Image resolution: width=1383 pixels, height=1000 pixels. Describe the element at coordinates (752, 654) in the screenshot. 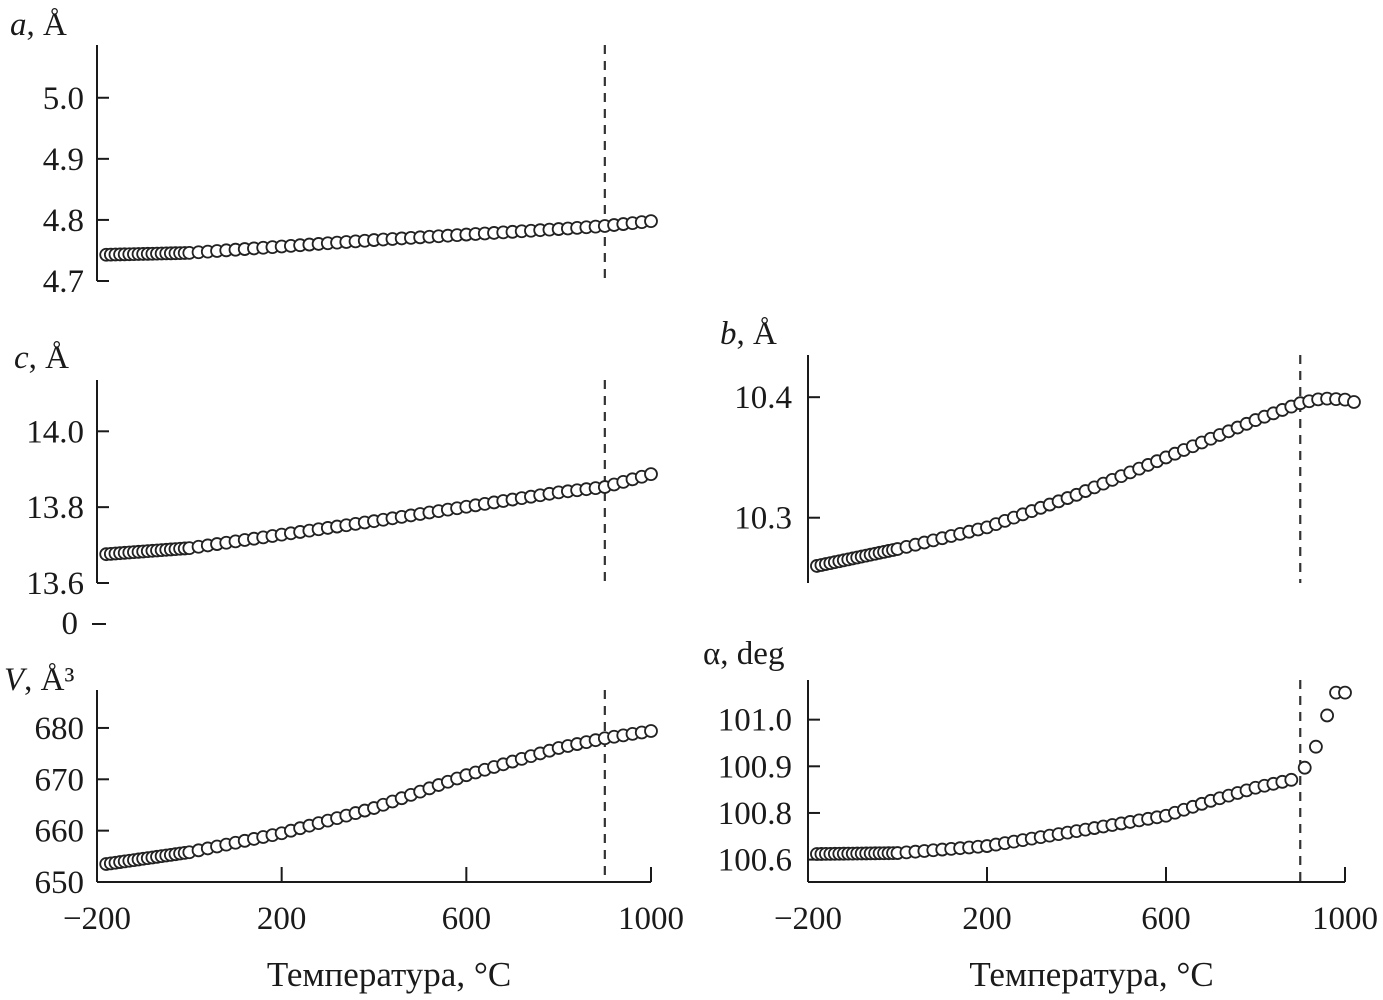

I see `y-axis-label-unit: , deg` at that location.